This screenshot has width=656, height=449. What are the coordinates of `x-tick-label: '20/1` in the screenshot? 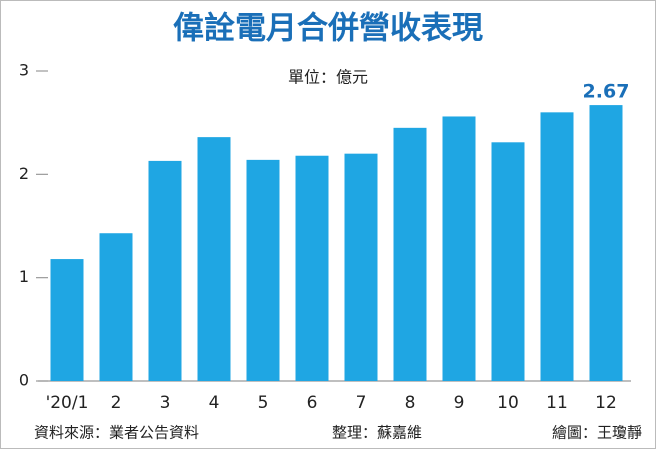 It's located at (67, 403).